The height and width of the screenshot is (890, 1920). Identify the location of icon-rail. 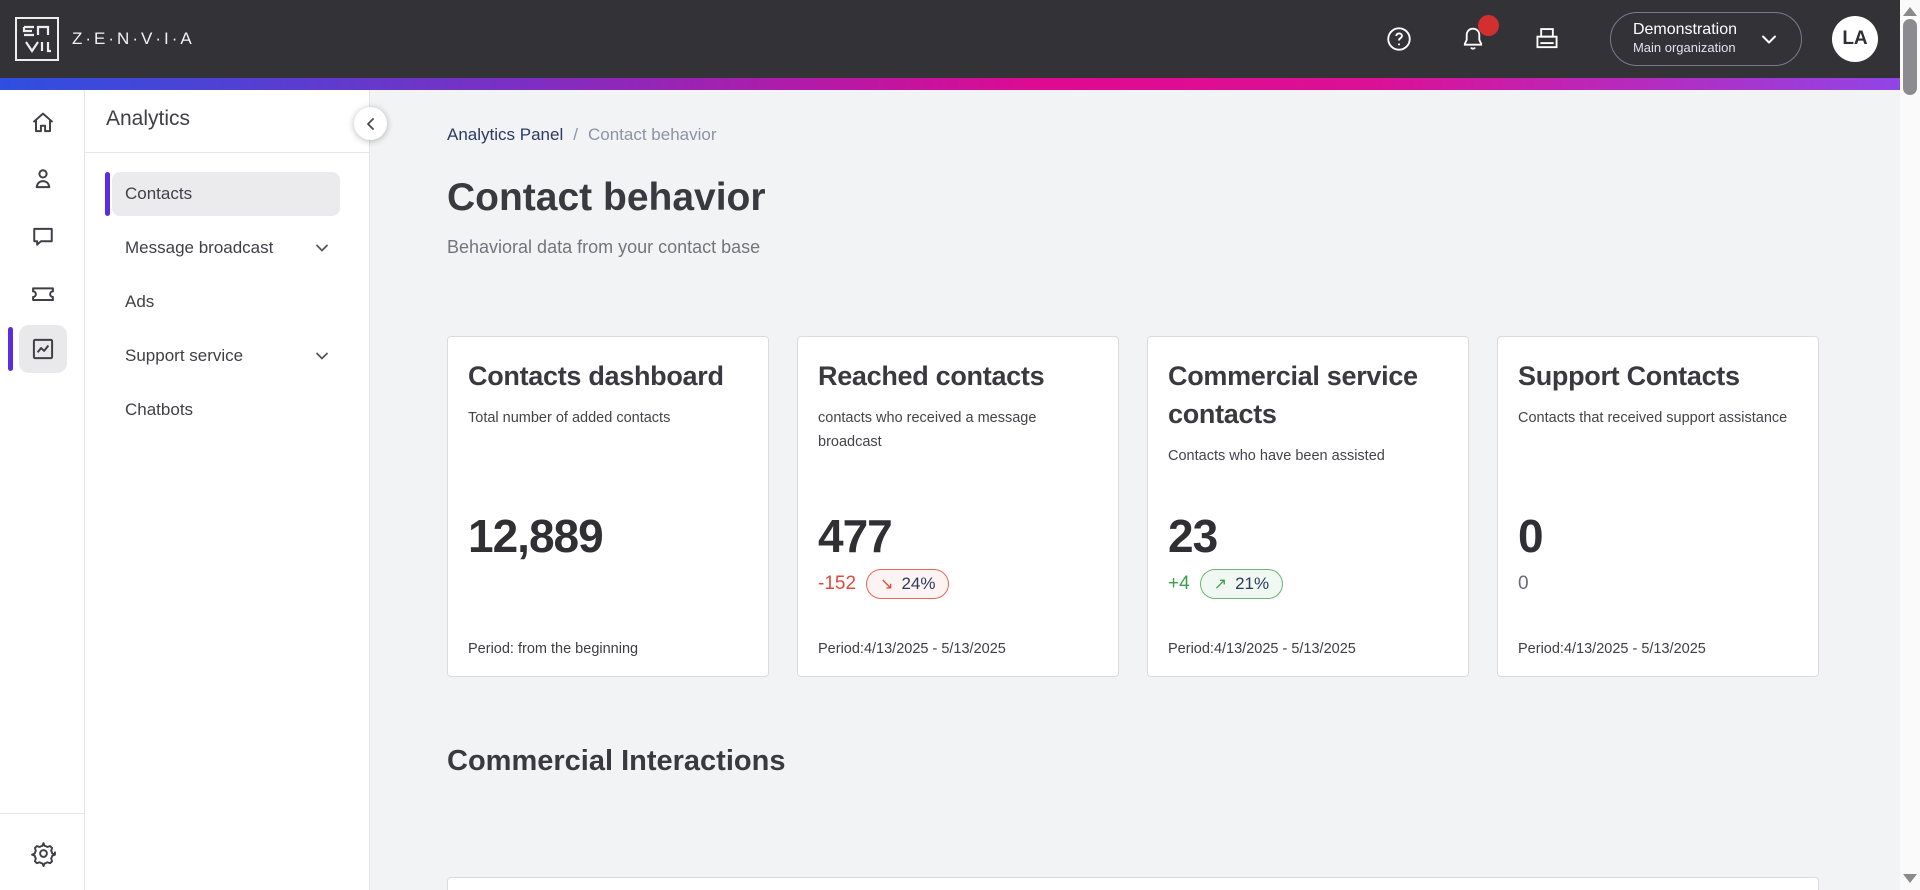
(42, 490).